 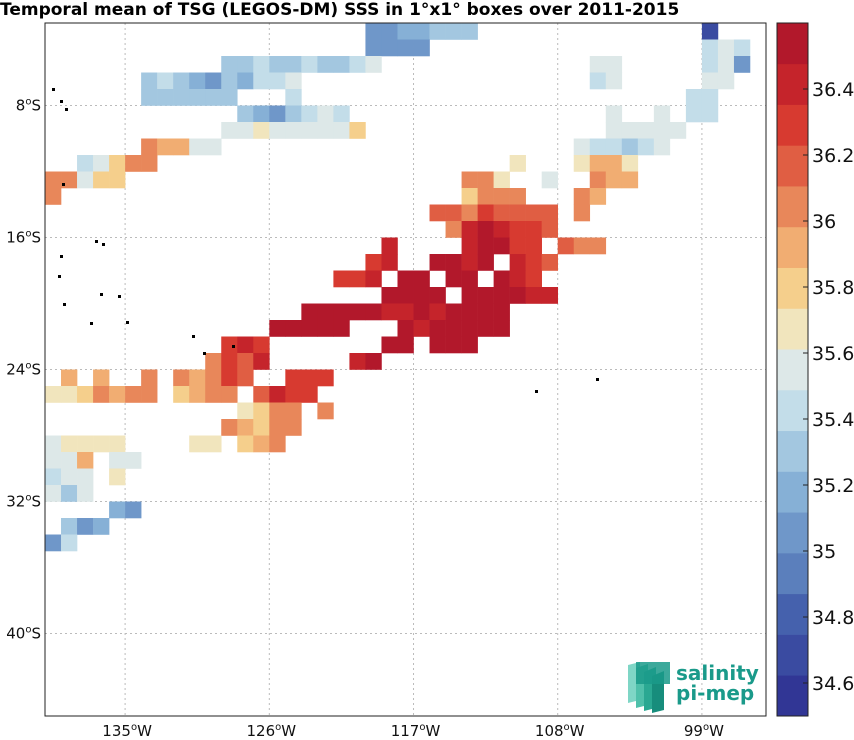 What do you see at coordinates (23, 634) in the screenshot?
I see `lat-tick-label: 40oS` at bounding box center [23, 634].